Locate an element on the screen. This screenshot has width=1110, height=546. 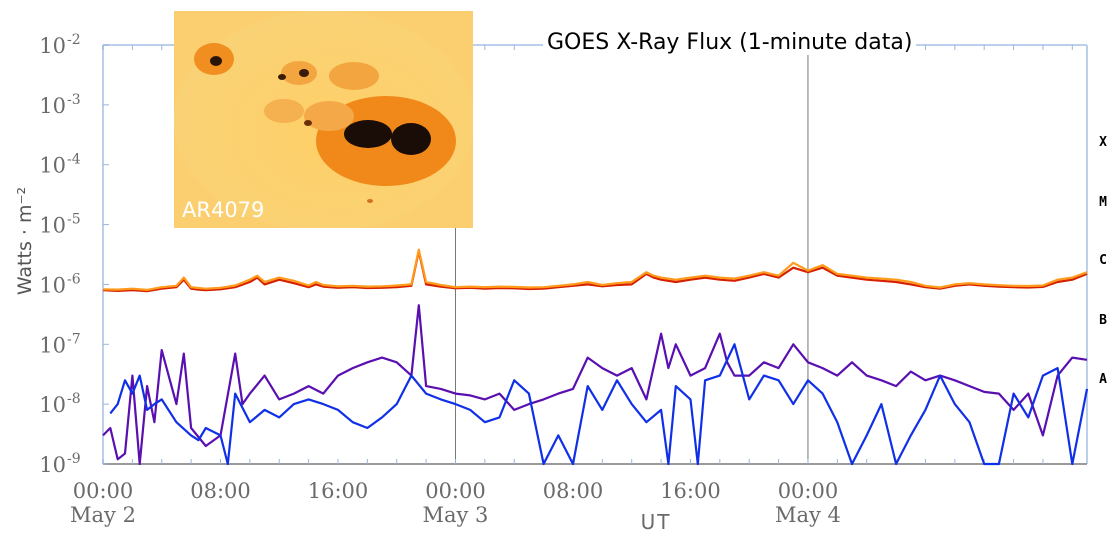
y-tick-exponent: -4 is located at coordinates (74, 160).